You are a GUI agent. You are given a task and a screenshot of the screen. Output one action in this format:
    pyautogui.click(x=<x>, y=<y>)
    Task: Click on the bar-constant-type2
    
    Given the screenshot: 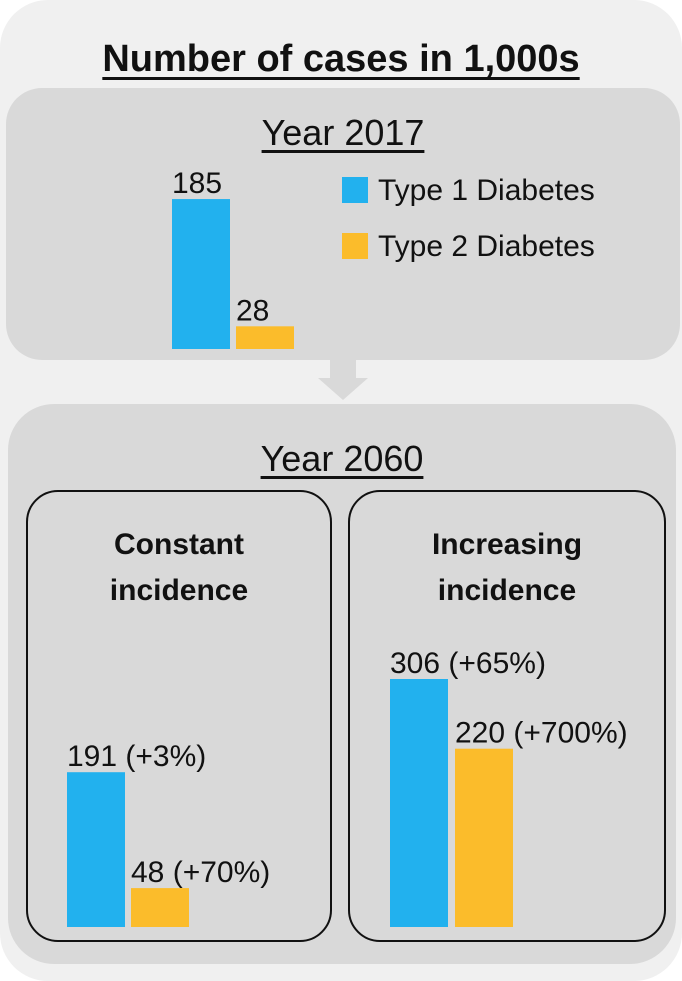 What is the action you would take?
    pyautogui.click(x=160, y=907)
    